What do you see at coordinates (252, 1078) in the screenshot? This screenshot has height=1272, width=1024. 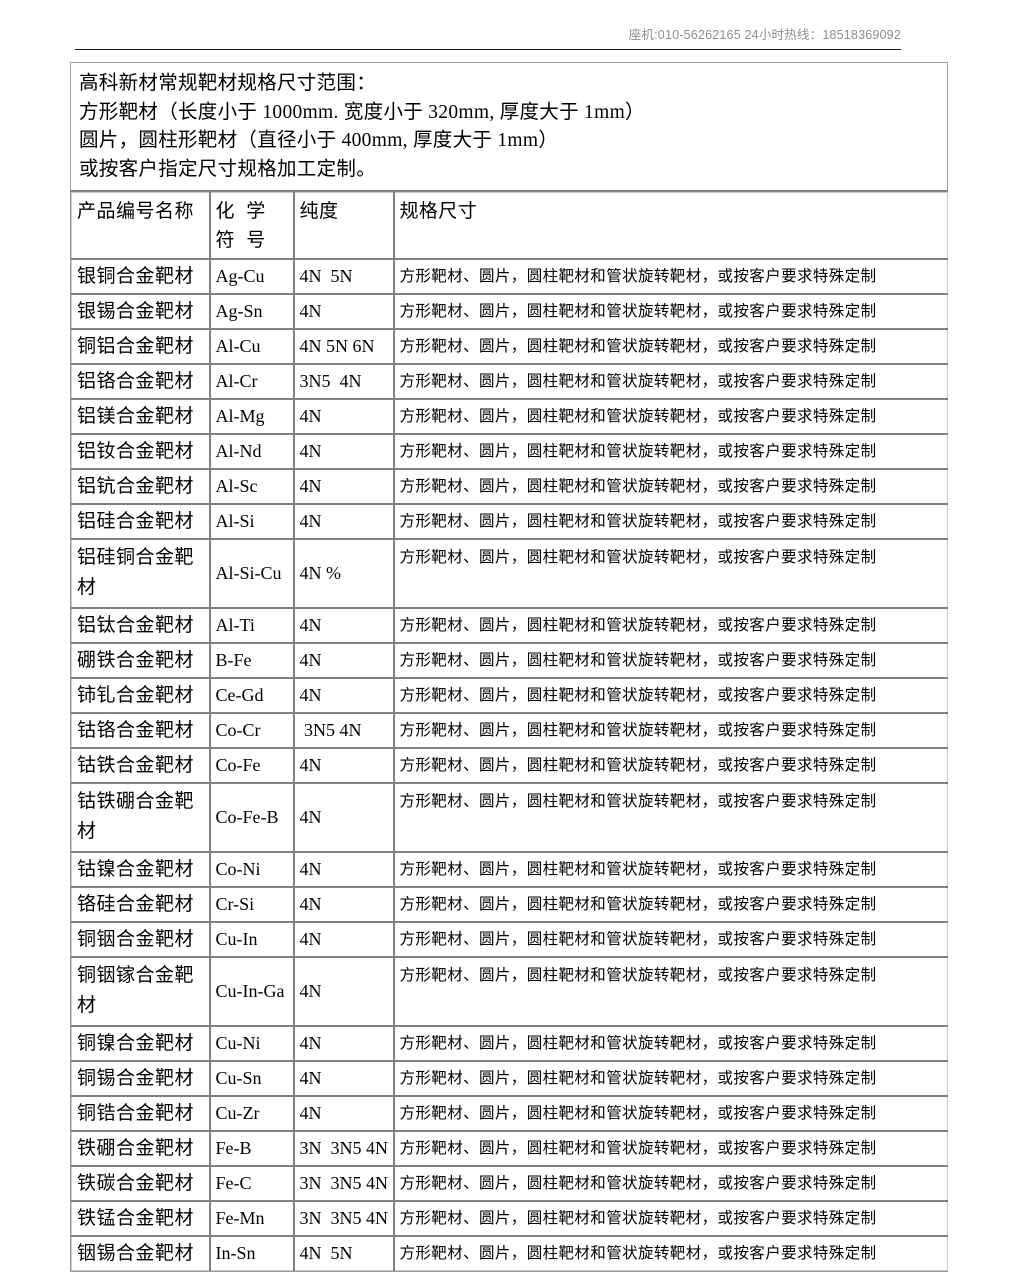 I see `cell-chemical-symbol: Cu-Sn` at bounding box center [252, 1078].